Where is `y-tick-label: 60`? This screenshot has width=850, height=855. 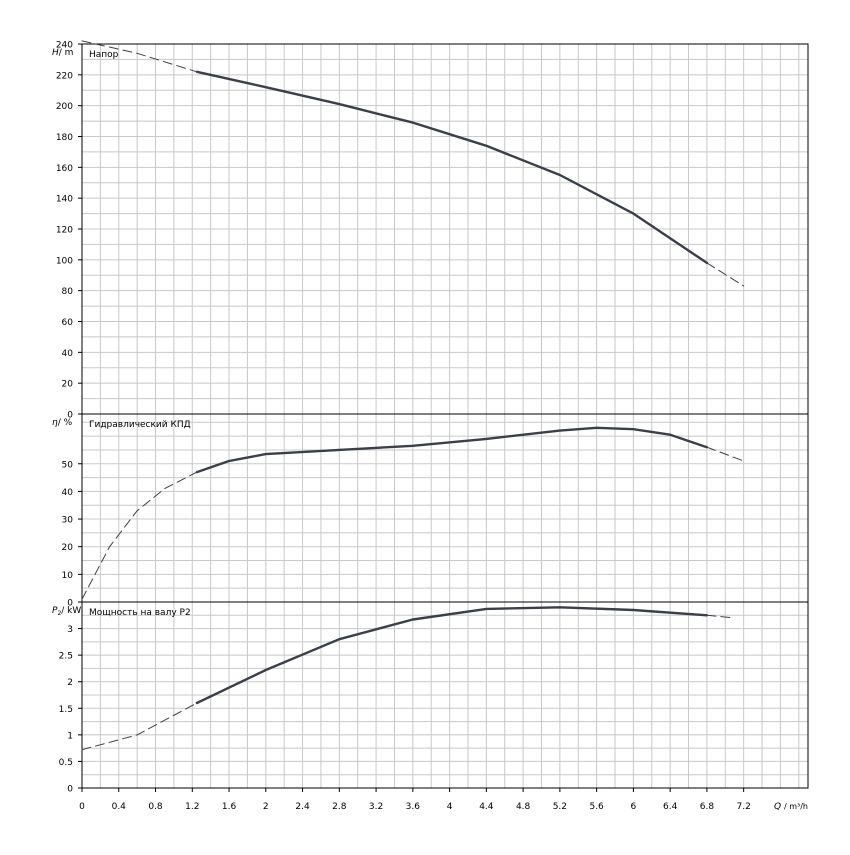 y-tick-label: 60 is located at coordinates (68, 323).